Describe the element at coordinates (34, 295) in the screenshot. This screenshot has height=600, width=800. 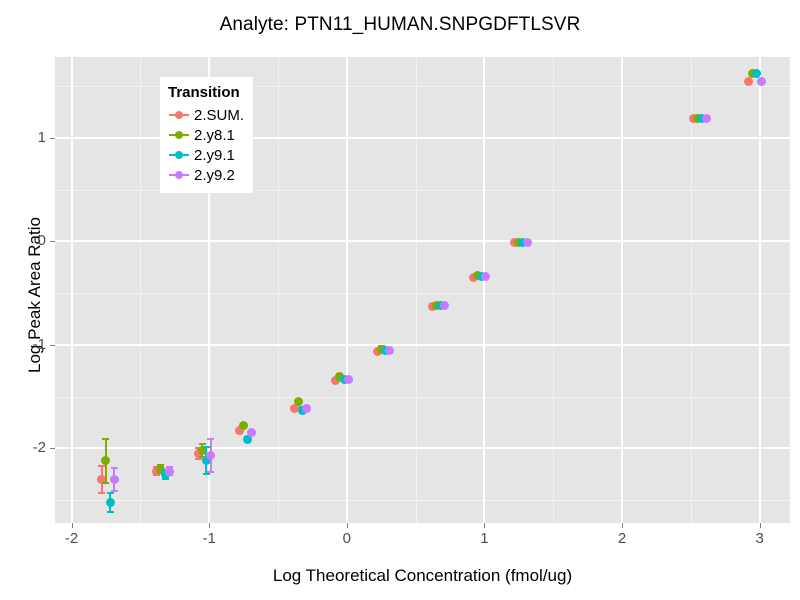
I see `y-axis-title: Log Peak Area Ratio` at that location.